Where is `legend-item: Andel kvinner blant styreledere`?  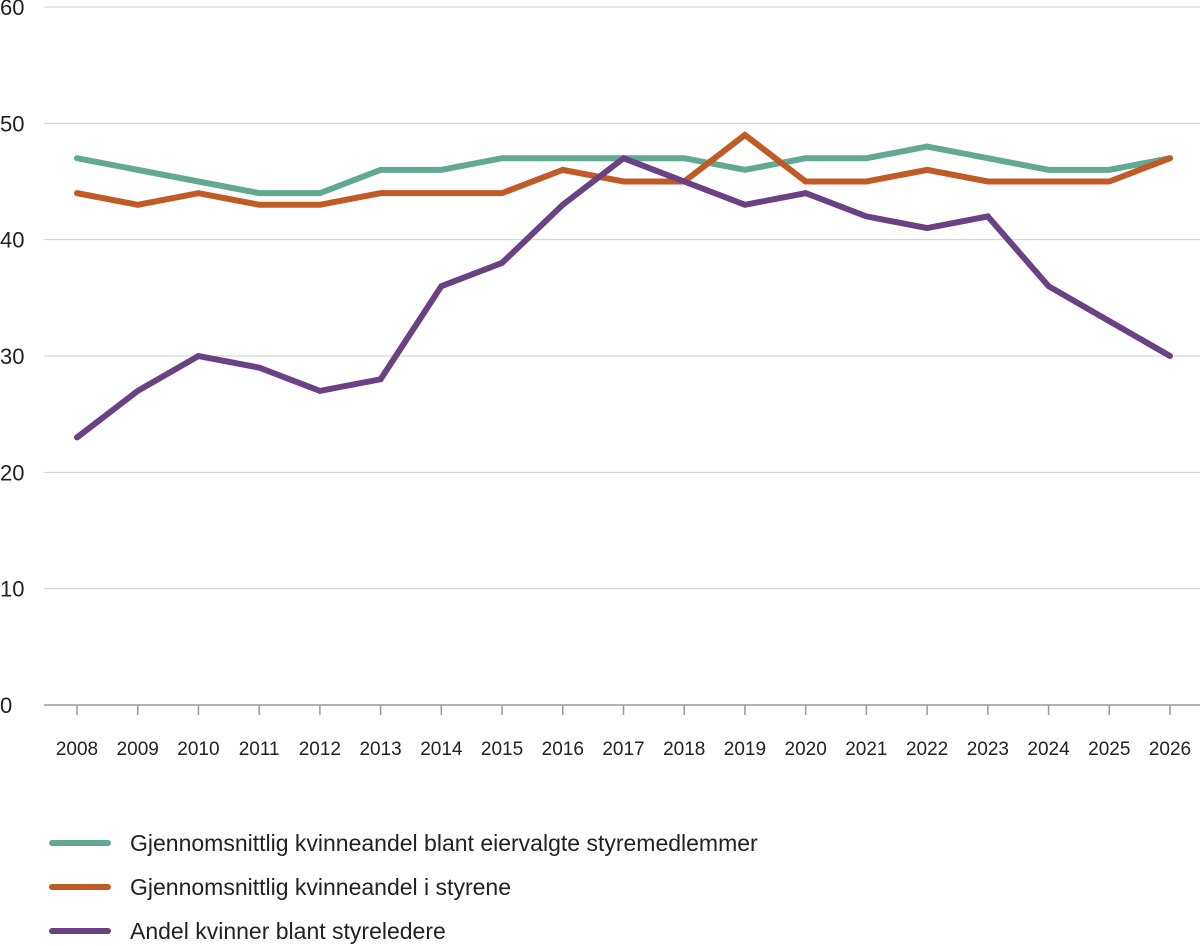 legend-item: Andel kvinner blant styreledere is located at coordinates (247, 931).